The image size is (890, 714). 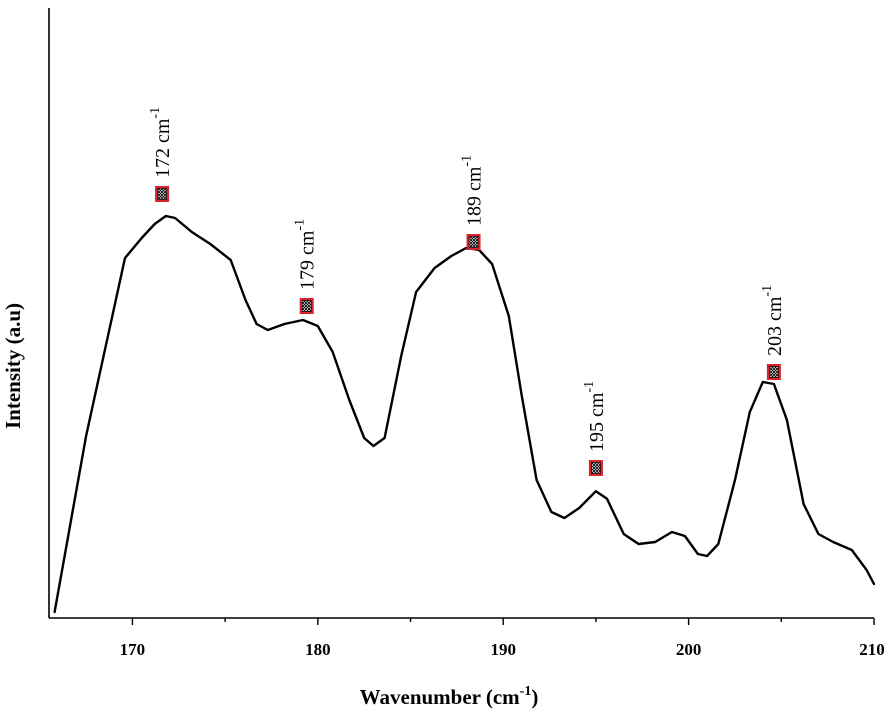 I want to click on x-tick-label: 180, so click(x=318, y=649).